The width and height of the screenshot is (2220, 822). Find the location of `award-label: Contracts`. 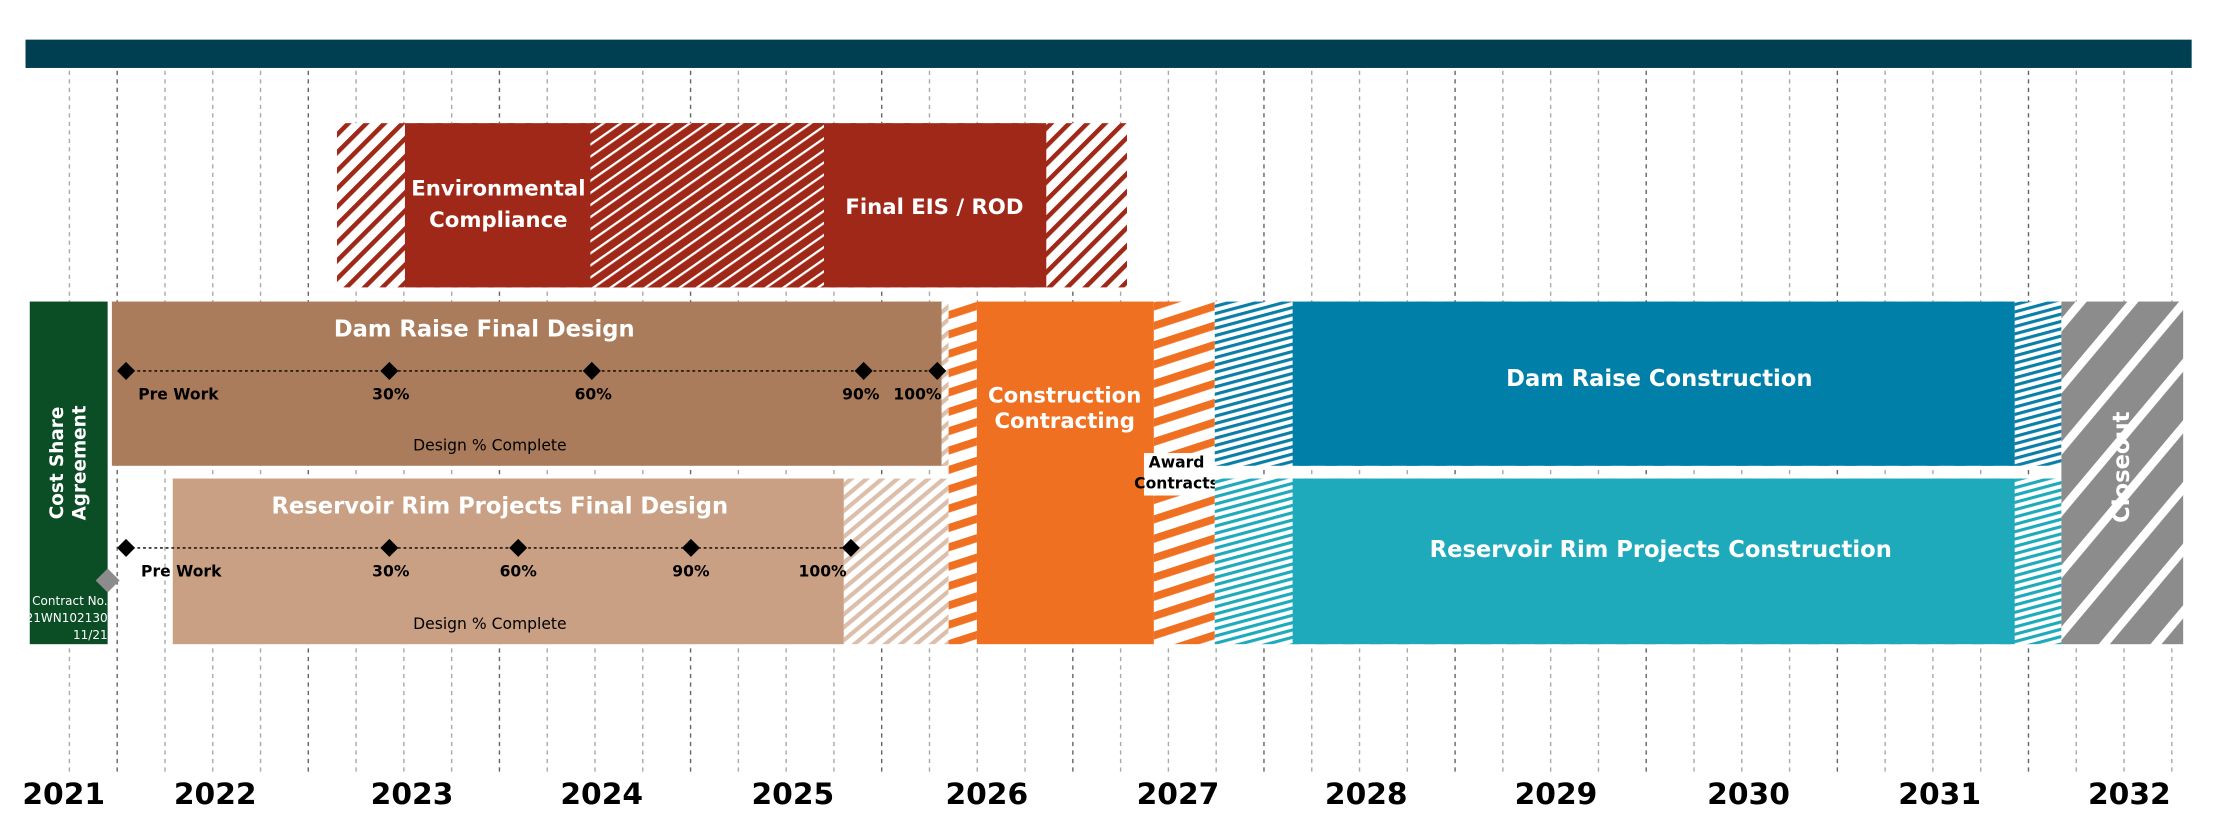

award-label: Contracts is located at coordinates (1176, 484).